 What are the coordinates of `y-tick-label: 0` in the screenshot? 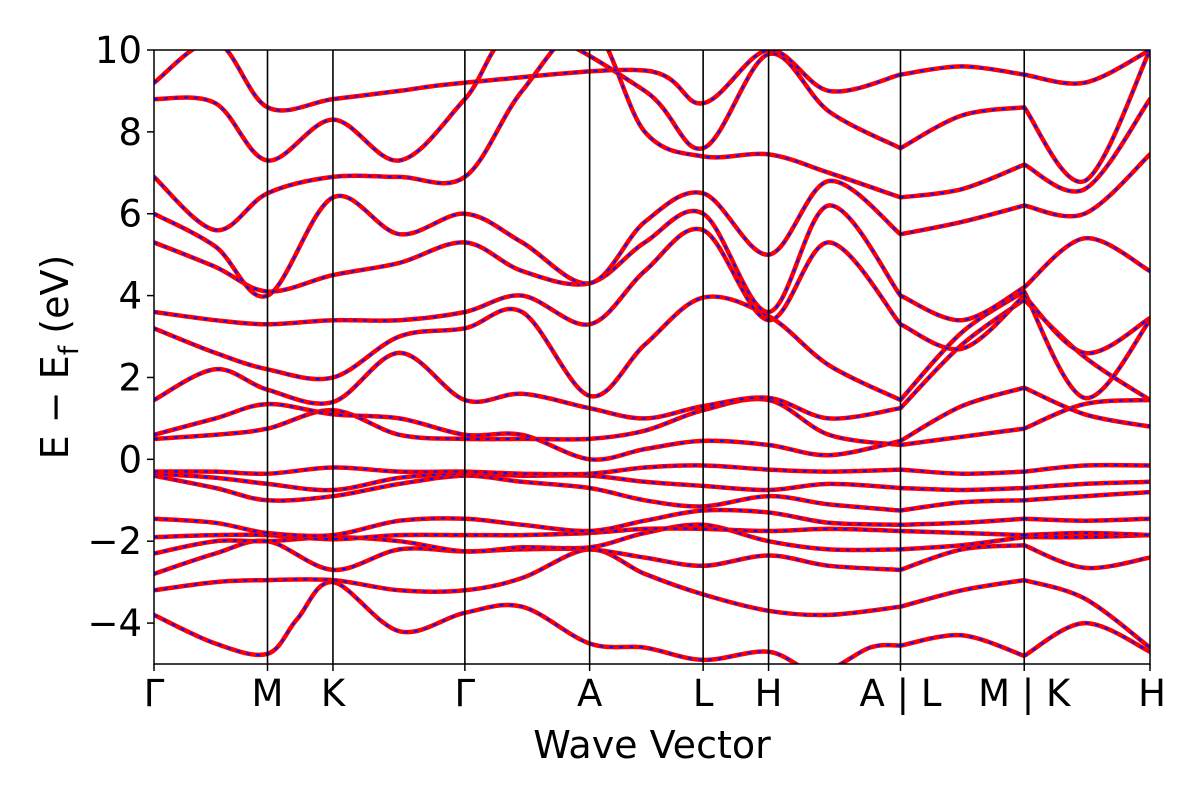 It's located at (130, 459).